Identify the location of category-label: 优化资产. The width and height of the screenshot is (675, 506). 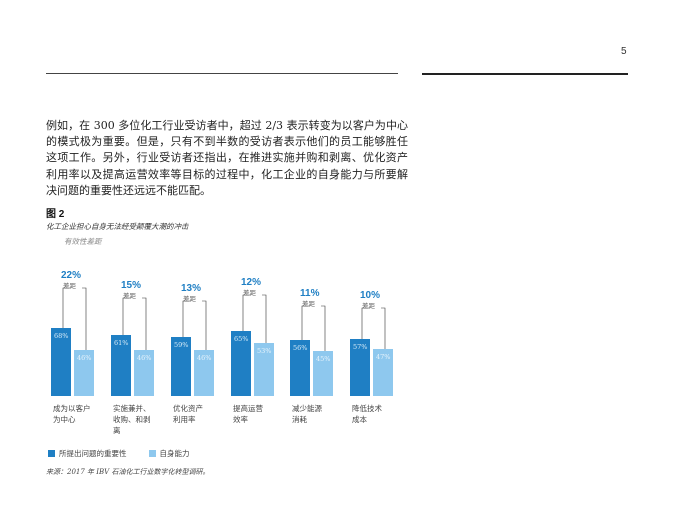
(188, 408).